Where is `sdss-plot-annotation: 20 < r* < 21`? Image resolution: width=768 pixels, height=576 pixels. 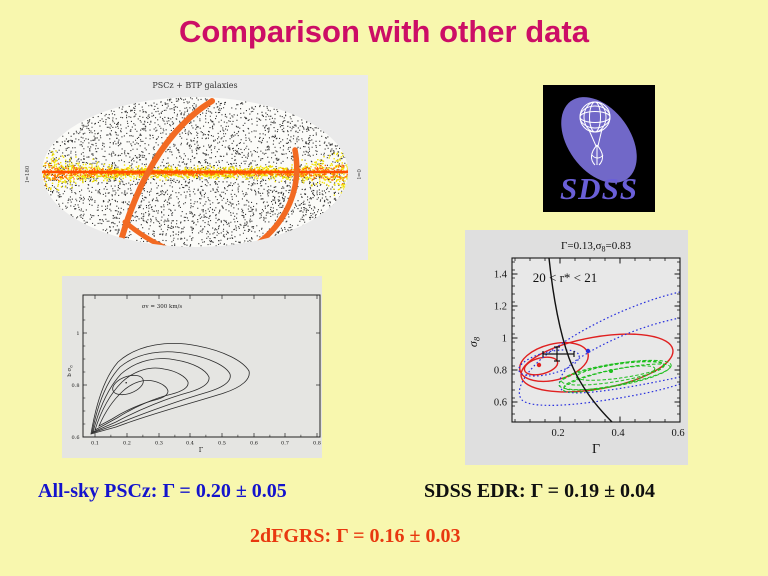
sdss-plot-annotation: 20 < r* < 21 is located at coordinates (565, 277).